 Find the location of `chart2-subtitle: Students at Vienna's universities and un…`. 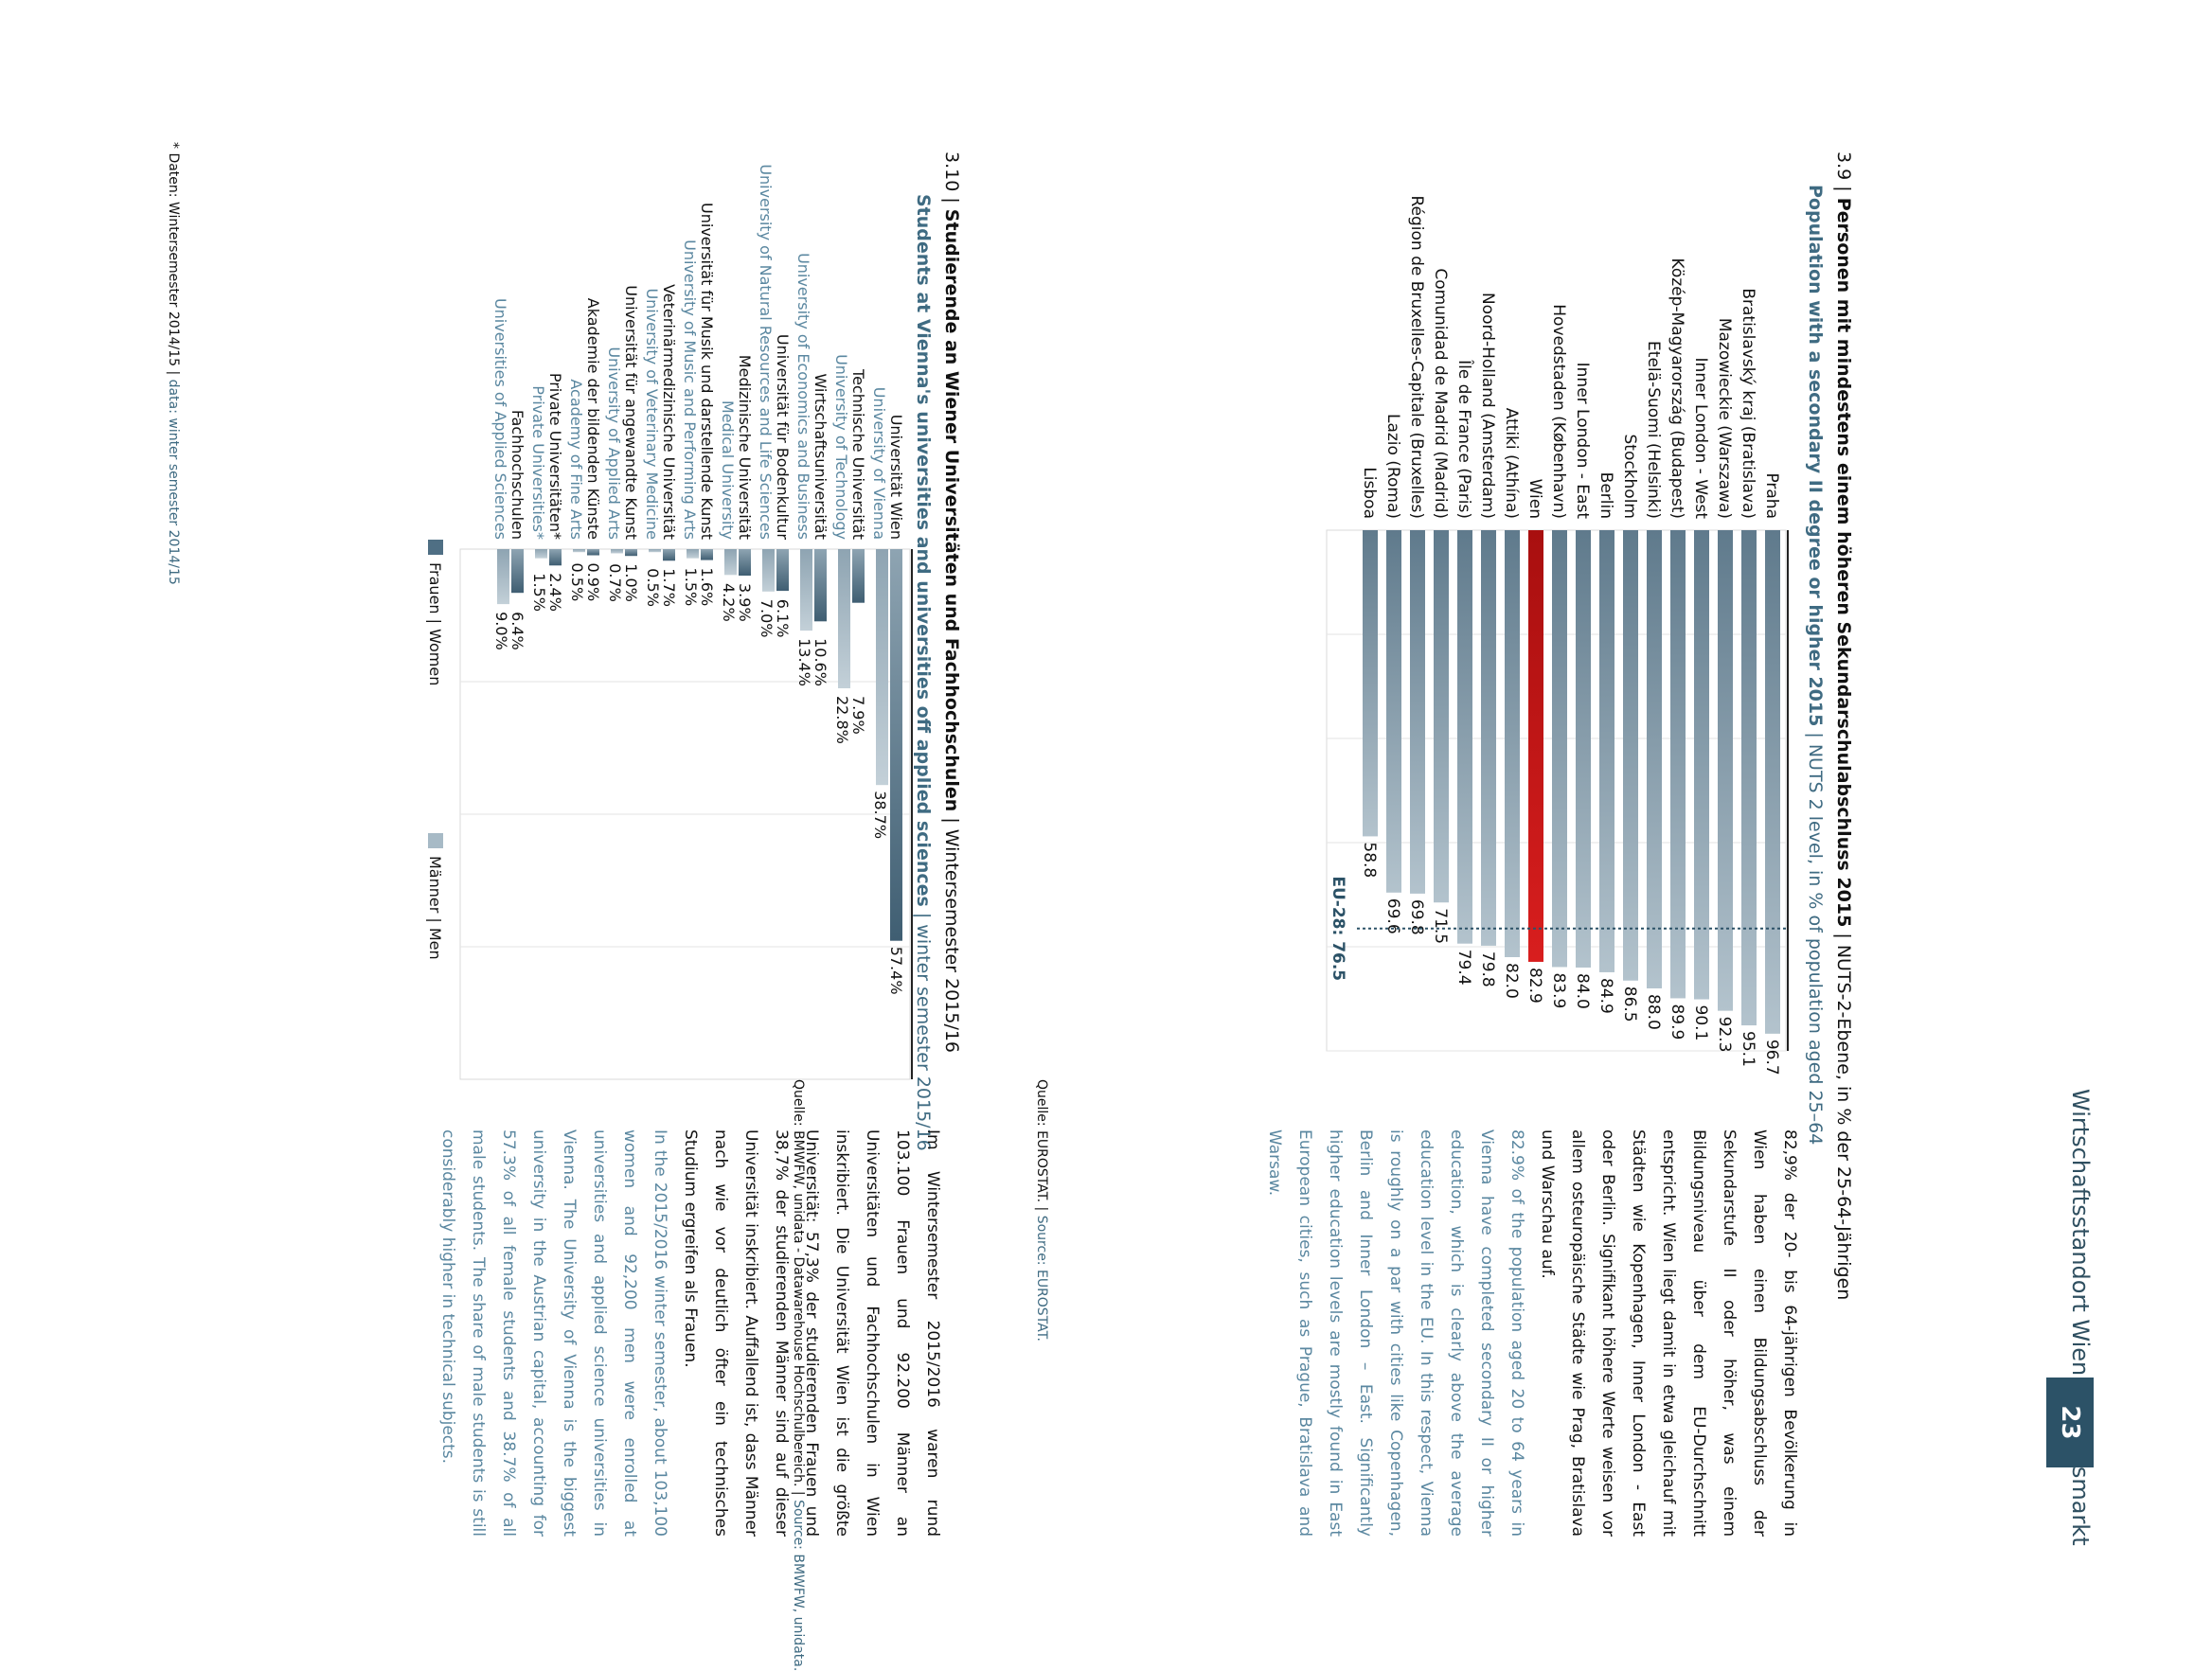

chart2-subtitle: Students at Vienna's universities and un… is located at coordinates (923, 672).